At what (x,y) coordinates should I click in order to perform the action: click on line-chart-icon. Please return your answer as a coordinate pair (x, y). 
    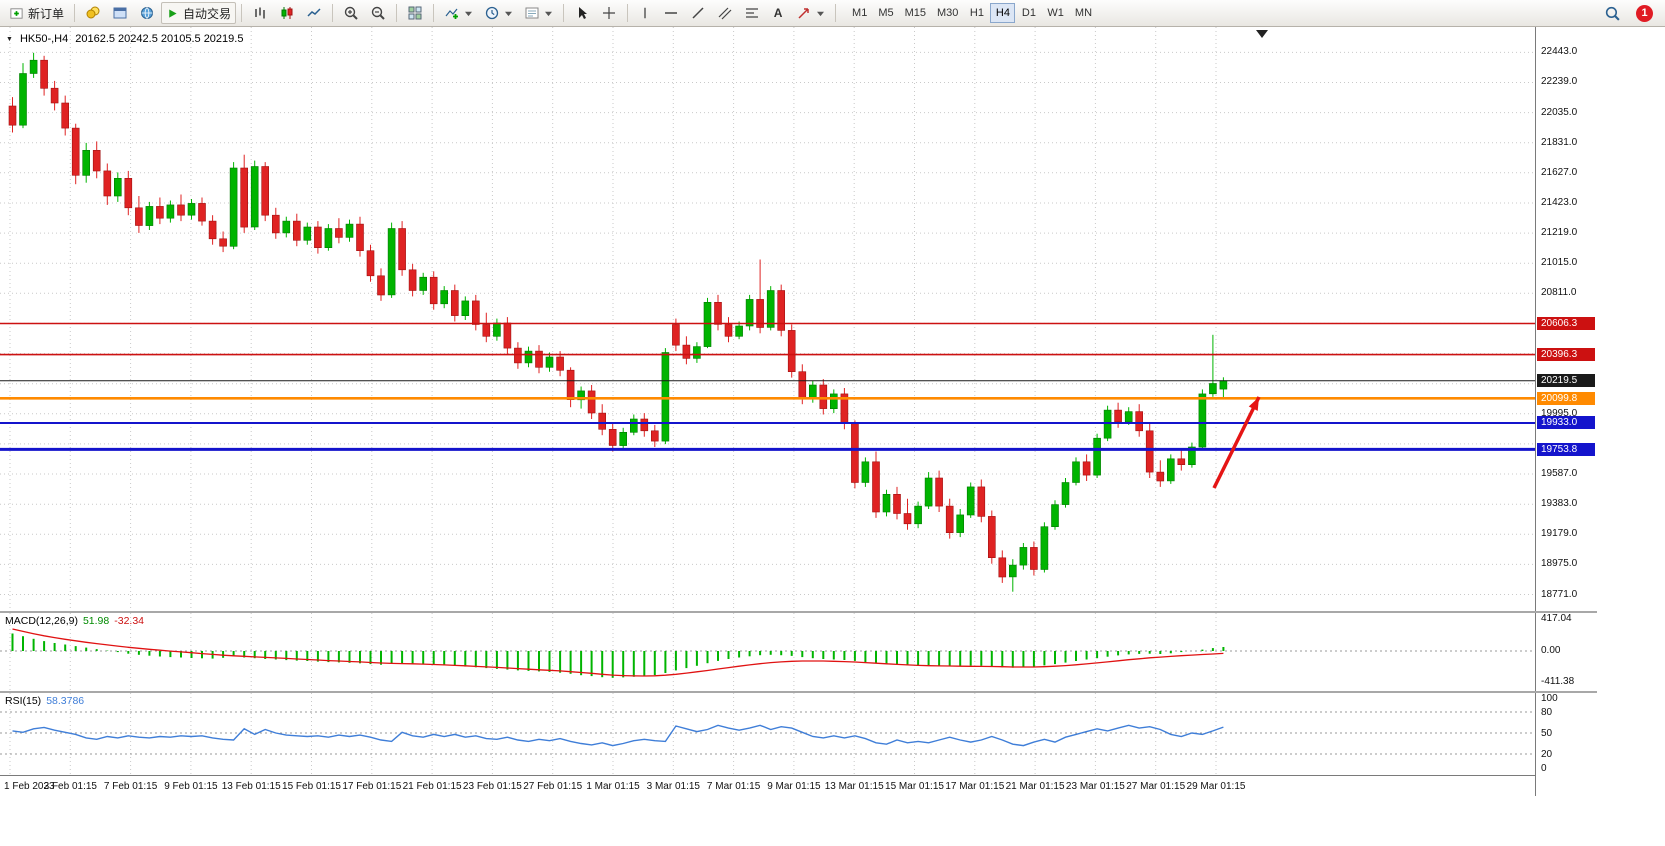
    Looking at the image, I should click on (314, 12).